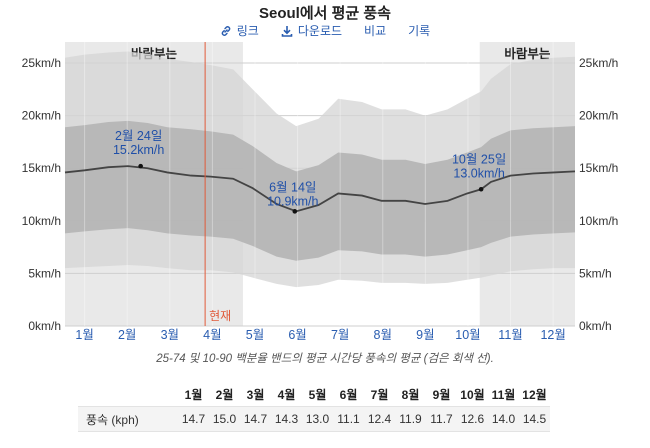  I want to click on summary-month-header: 5월, so click(317, 394).